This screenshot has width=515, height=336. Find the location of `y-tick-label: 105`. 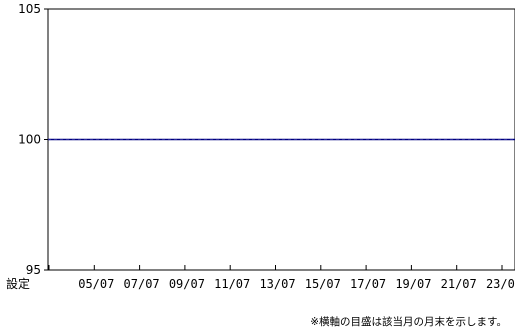

y-tick-label: 105 is located at coordinates (29, 9).